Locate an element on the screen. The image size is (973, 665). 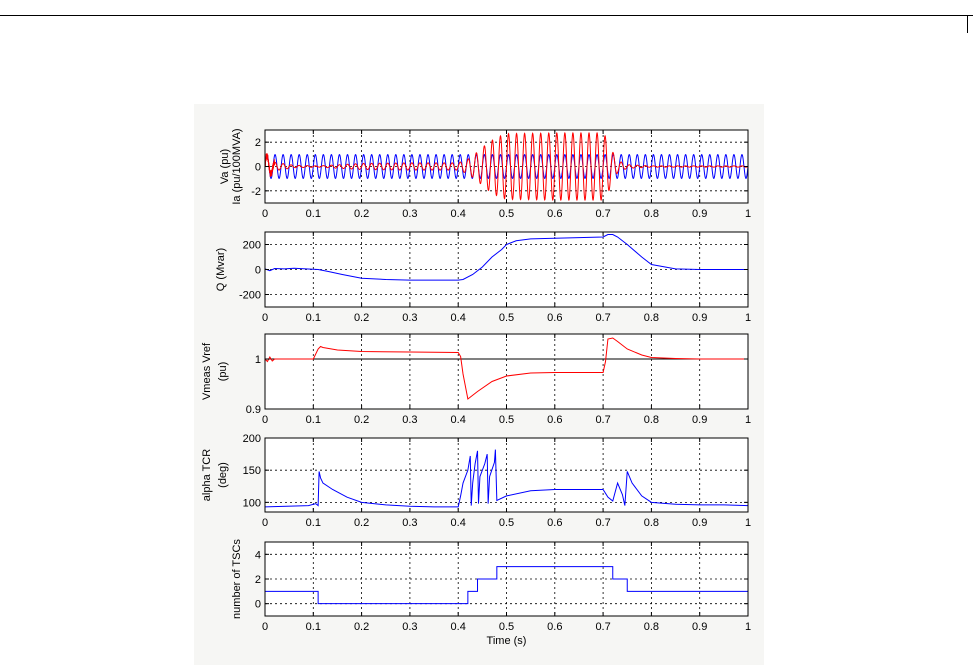
y-axis-label: Ia (pu/100MVA) is located at coordinates (237, 166).